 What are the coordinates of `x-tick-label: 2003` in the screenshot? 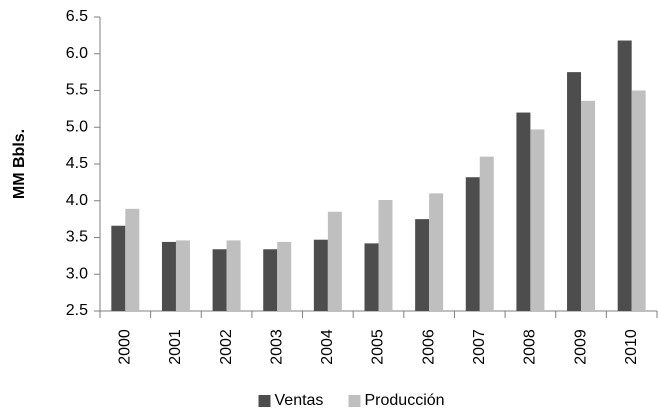 It's located at (276, 347).